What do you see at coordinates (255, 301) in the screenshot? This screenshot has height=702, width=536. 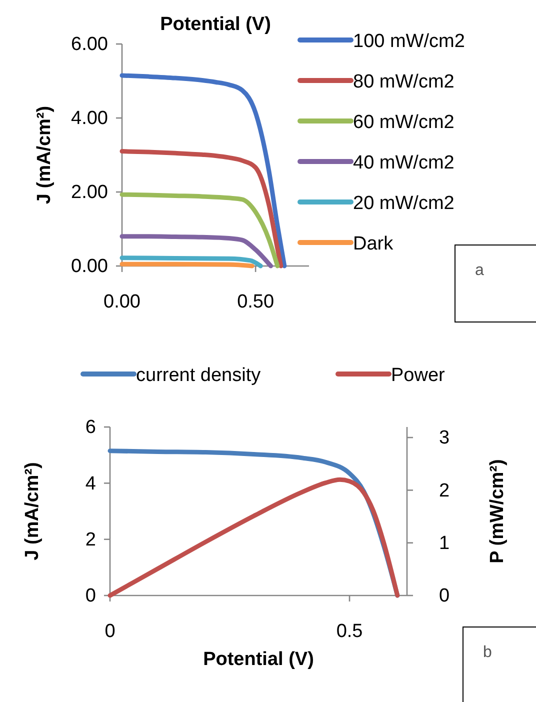 I see `x-tick-label: 0.50` at bounding box center [255, 301].